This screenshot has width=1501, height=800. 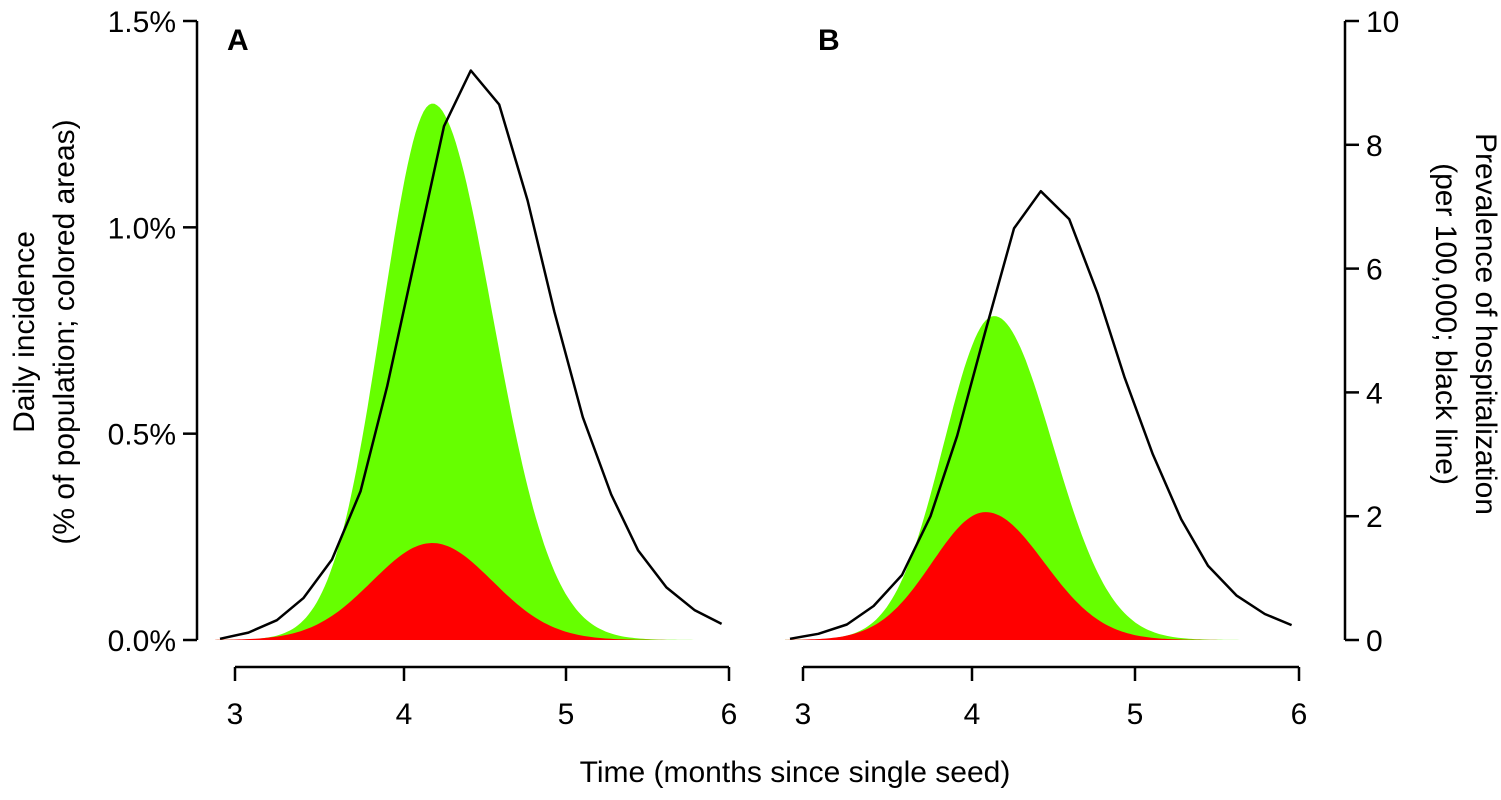 What do you see at coordinates (1382, 22) in the screenshot?
I see `right-y-tick-label: 10` at bounding box center [1382, 22].